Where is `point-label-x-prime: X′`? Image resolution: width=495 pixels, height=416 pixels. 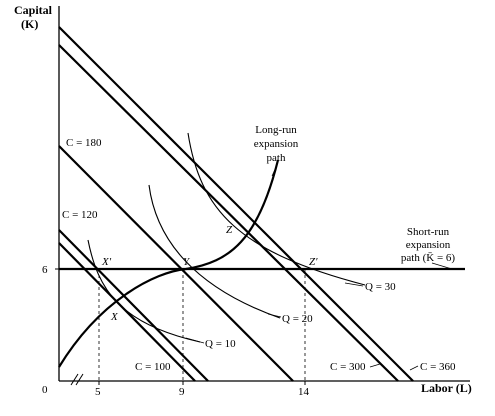 point-label-x-prime: X′ is located at coordinates (106, 262).